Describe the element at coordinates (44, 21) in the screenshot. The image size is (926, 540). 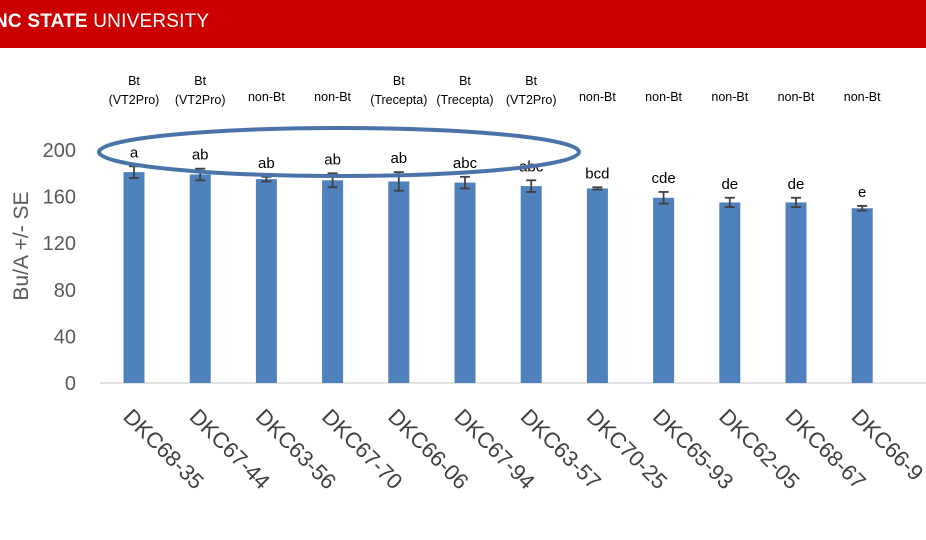
I see `logo-bold-text: NC STATE` at that location.